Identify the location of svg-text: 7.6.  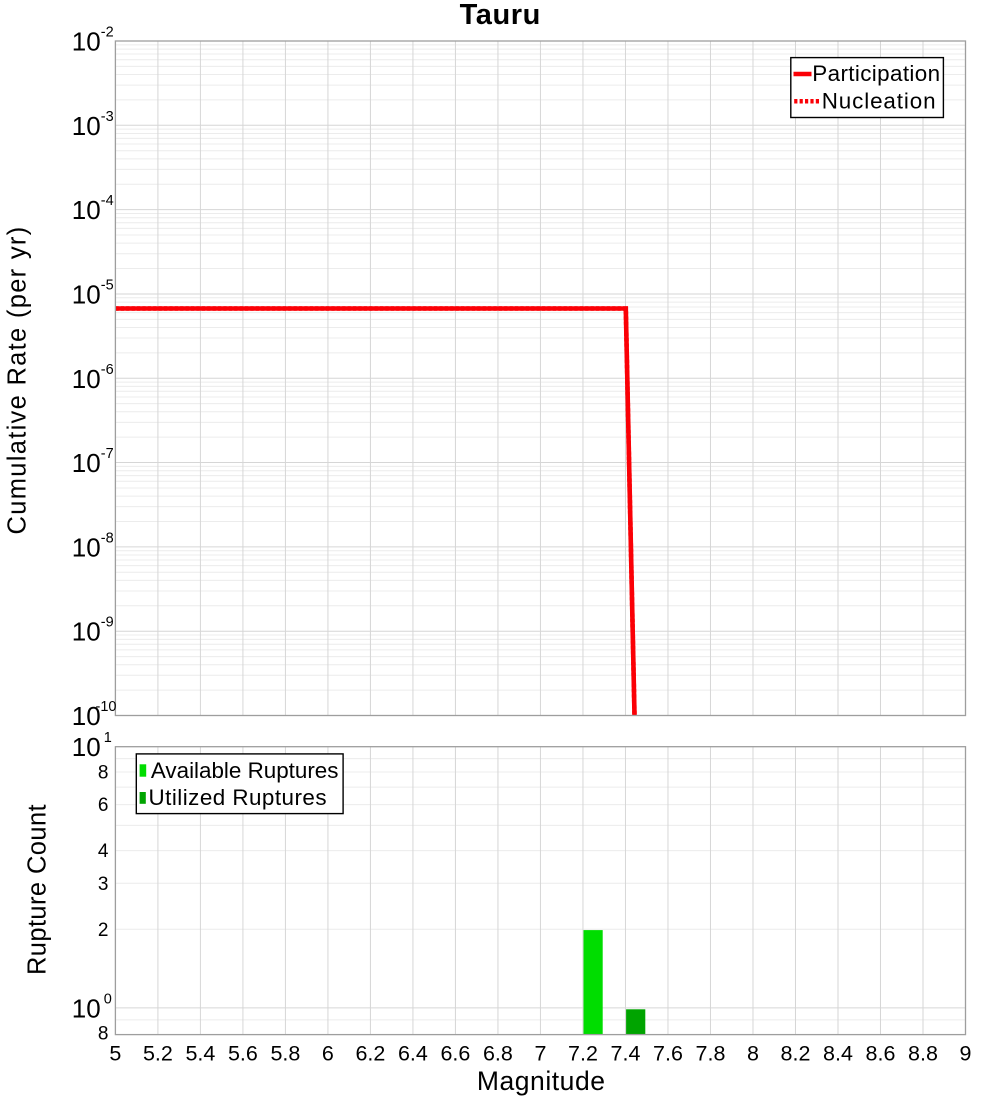
(668, 1053).